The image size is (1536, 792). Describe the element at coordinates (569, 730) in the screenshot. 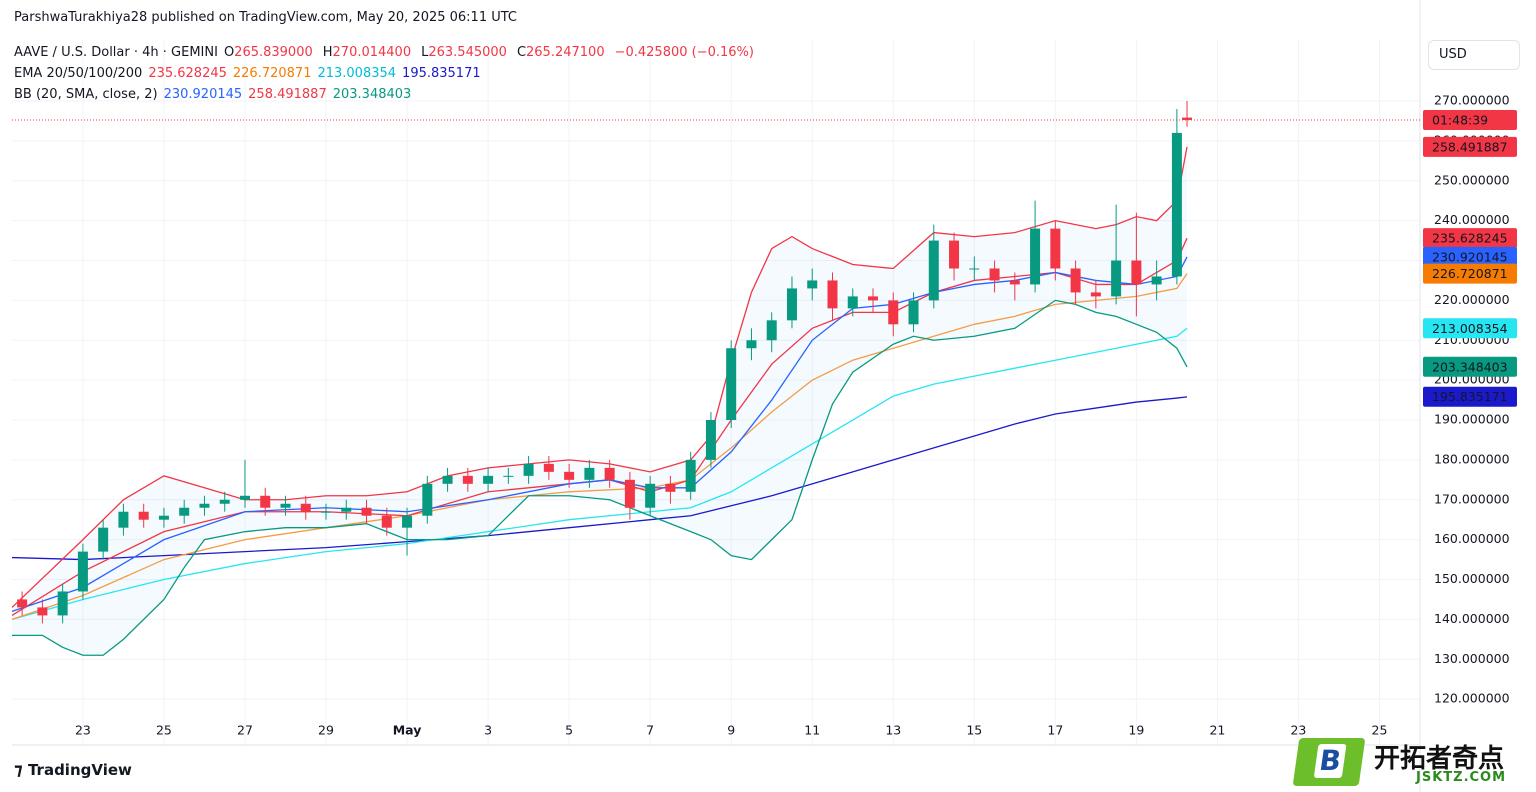

I see `x-tick-label: 5` at that location.